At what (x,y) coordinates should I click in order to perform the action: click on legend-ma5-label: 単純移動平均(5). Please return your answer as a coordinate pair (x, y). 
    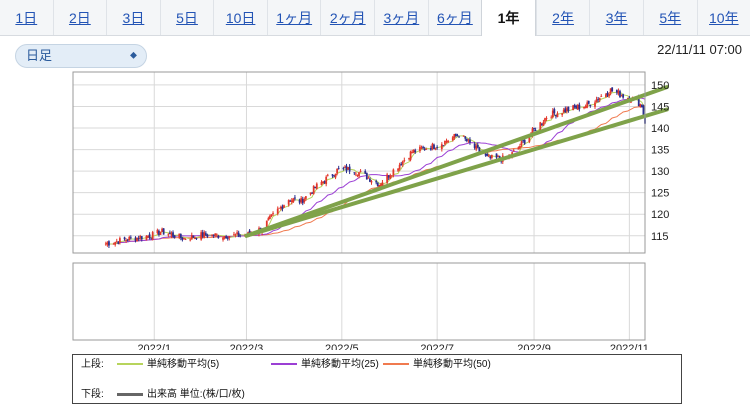
    Looking at the image, I should click on (183, 364).